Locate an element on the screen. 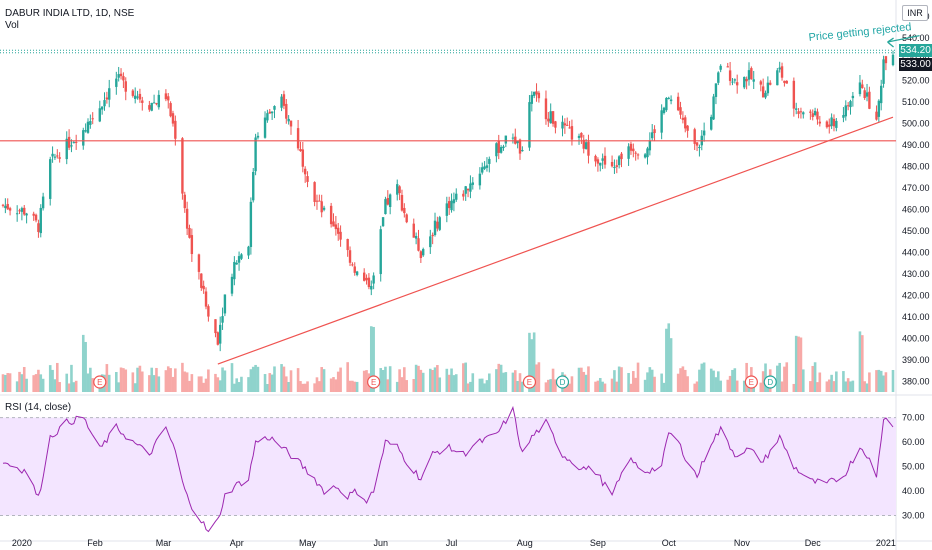 The height and width of the screenshot is (550, 932). price-tick-label: 430.00 is located at coordinates (916, 274).